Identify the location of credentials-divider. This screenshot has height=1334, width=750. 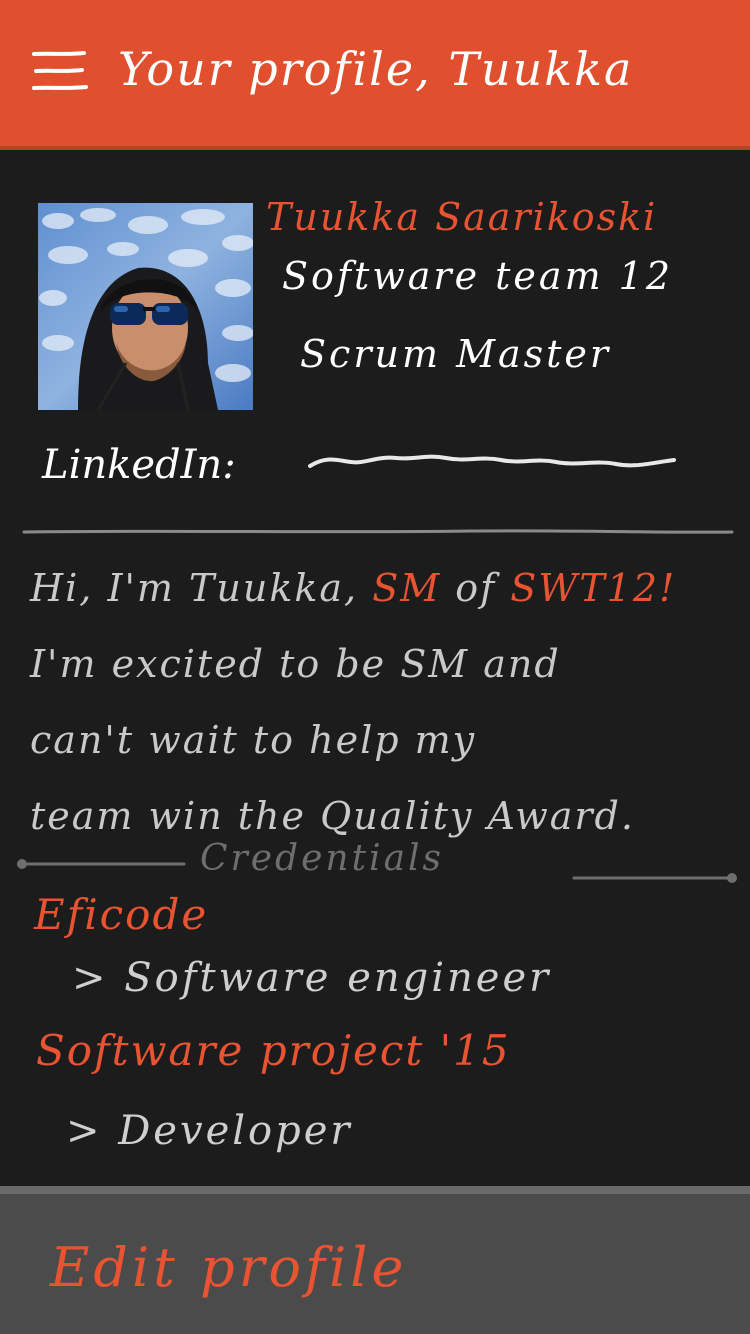
(379, 867).